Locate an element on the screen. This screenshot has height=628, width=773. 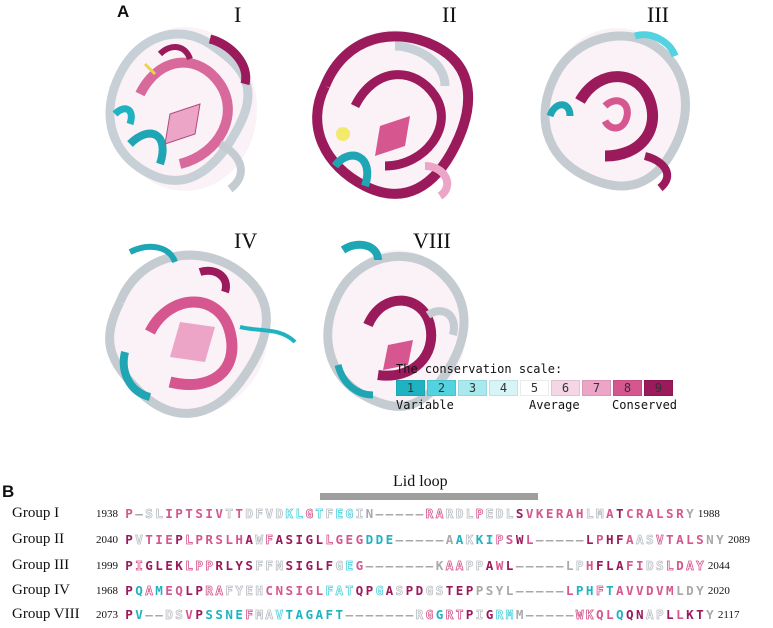
structure-label-i: I is located at coordinates (238, 14).